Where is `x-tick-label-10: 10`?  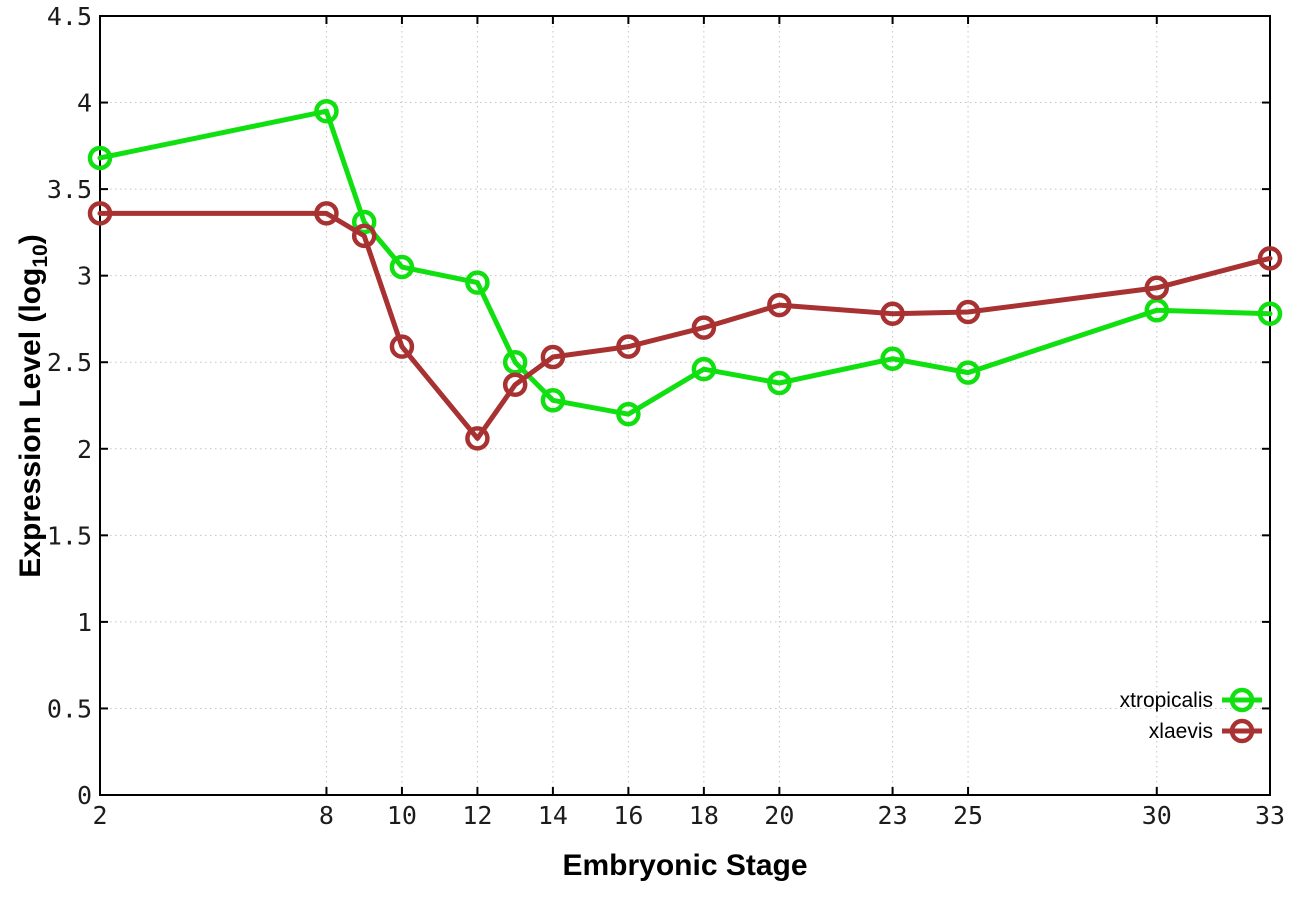
x-tick-label-10: 10 is located at coordinates (402, 815).